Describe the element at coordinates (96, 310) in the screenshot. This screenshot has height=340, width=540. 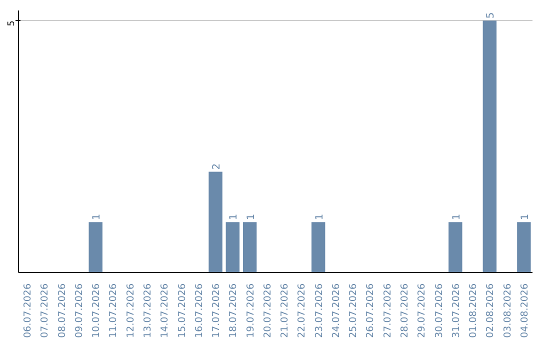
I see `x-tick-label: 10.07.2026` at that location.